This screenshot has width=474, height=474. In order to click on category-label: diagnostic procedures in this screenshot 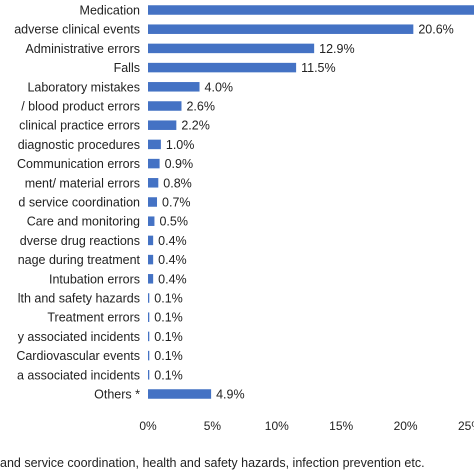, I will do `click(79, 145)`.